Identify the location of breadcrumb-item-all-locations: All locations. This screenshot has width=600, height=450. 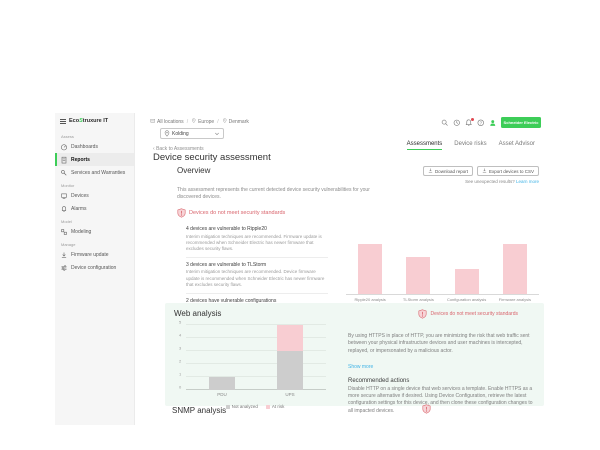
(167, 122).